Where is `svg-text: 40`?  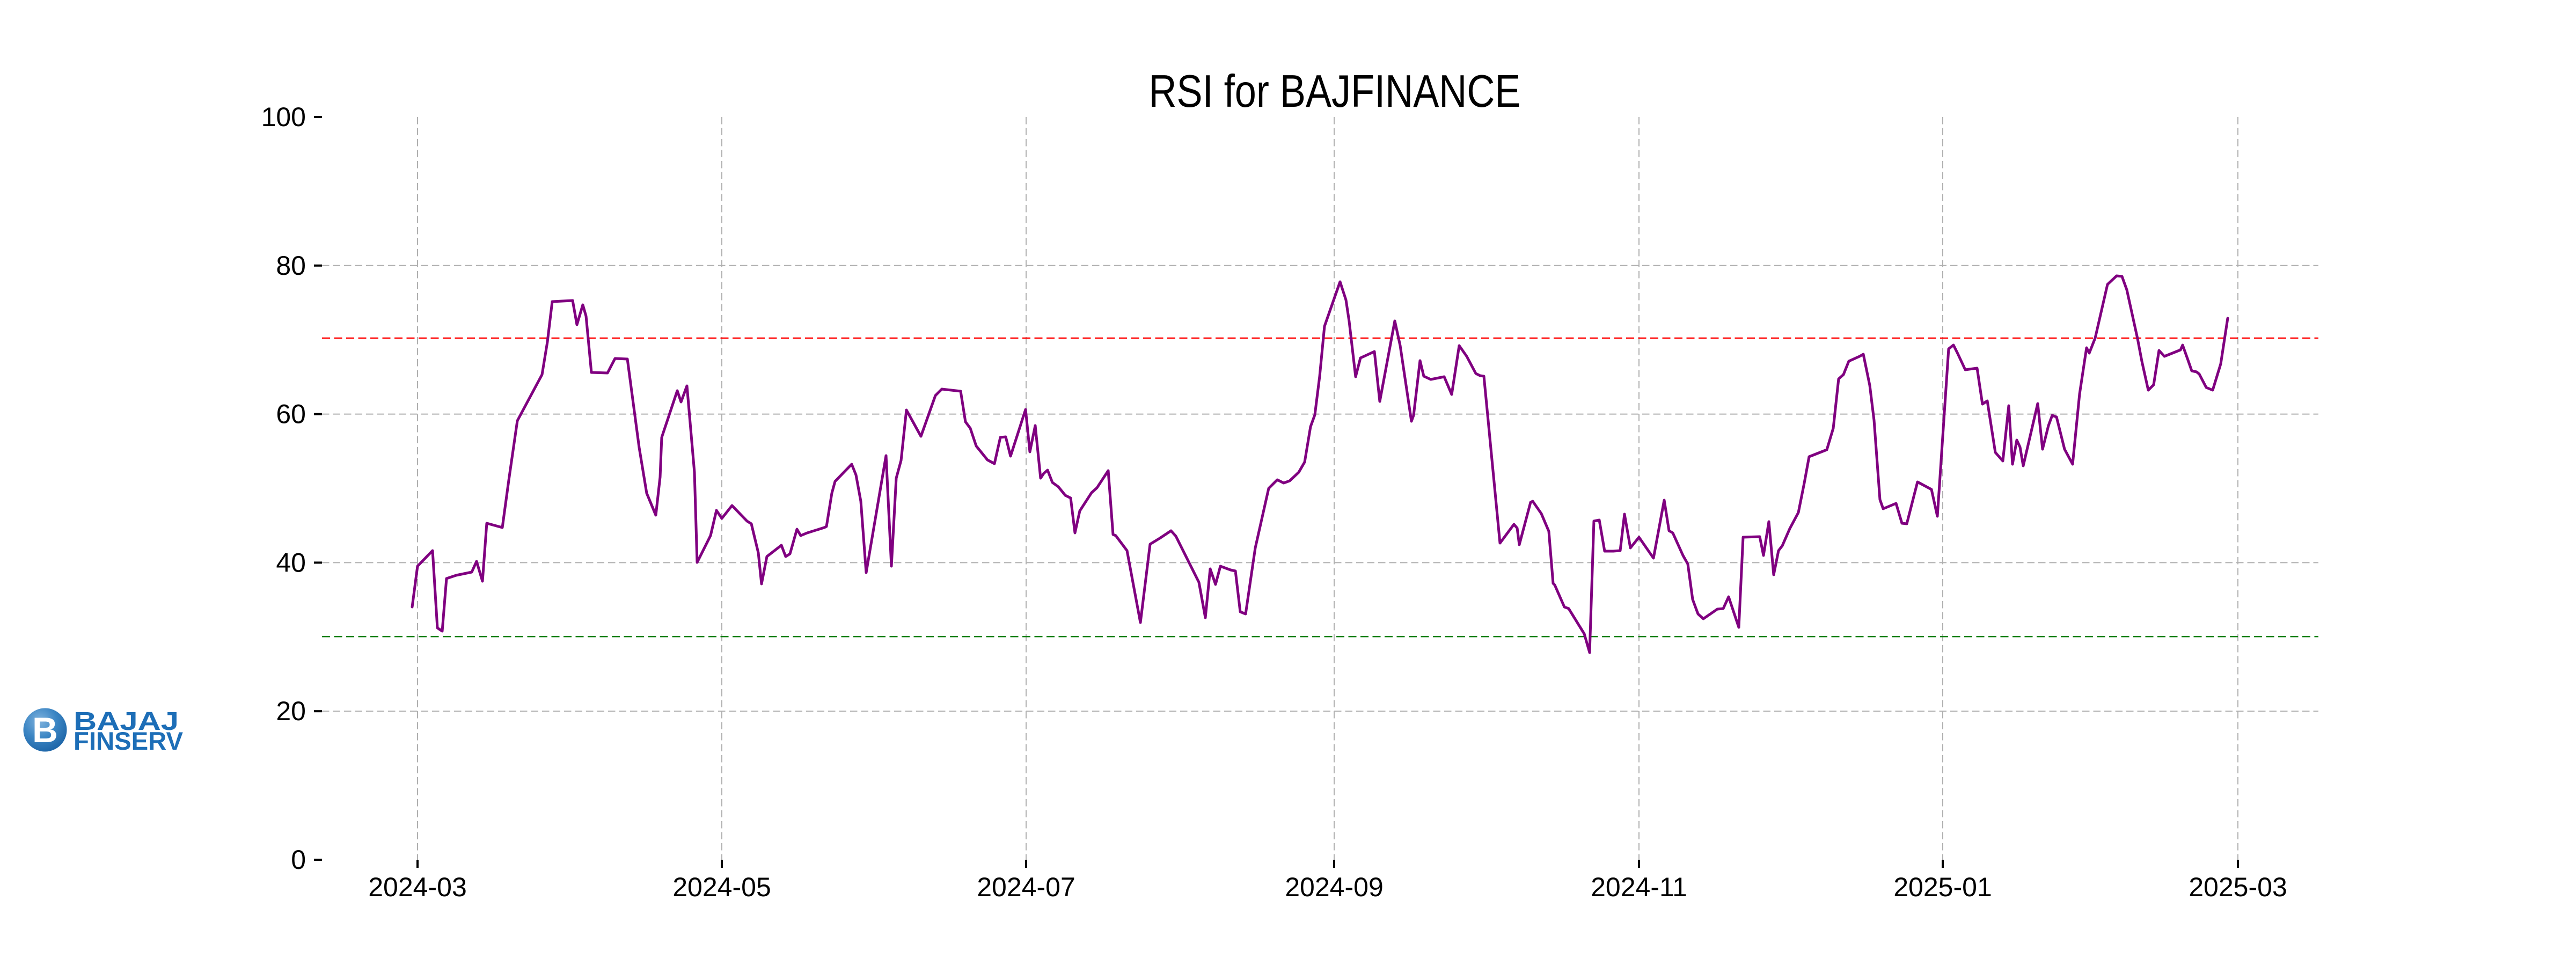 svg-text: 40 is located at coordinates (291, 562).